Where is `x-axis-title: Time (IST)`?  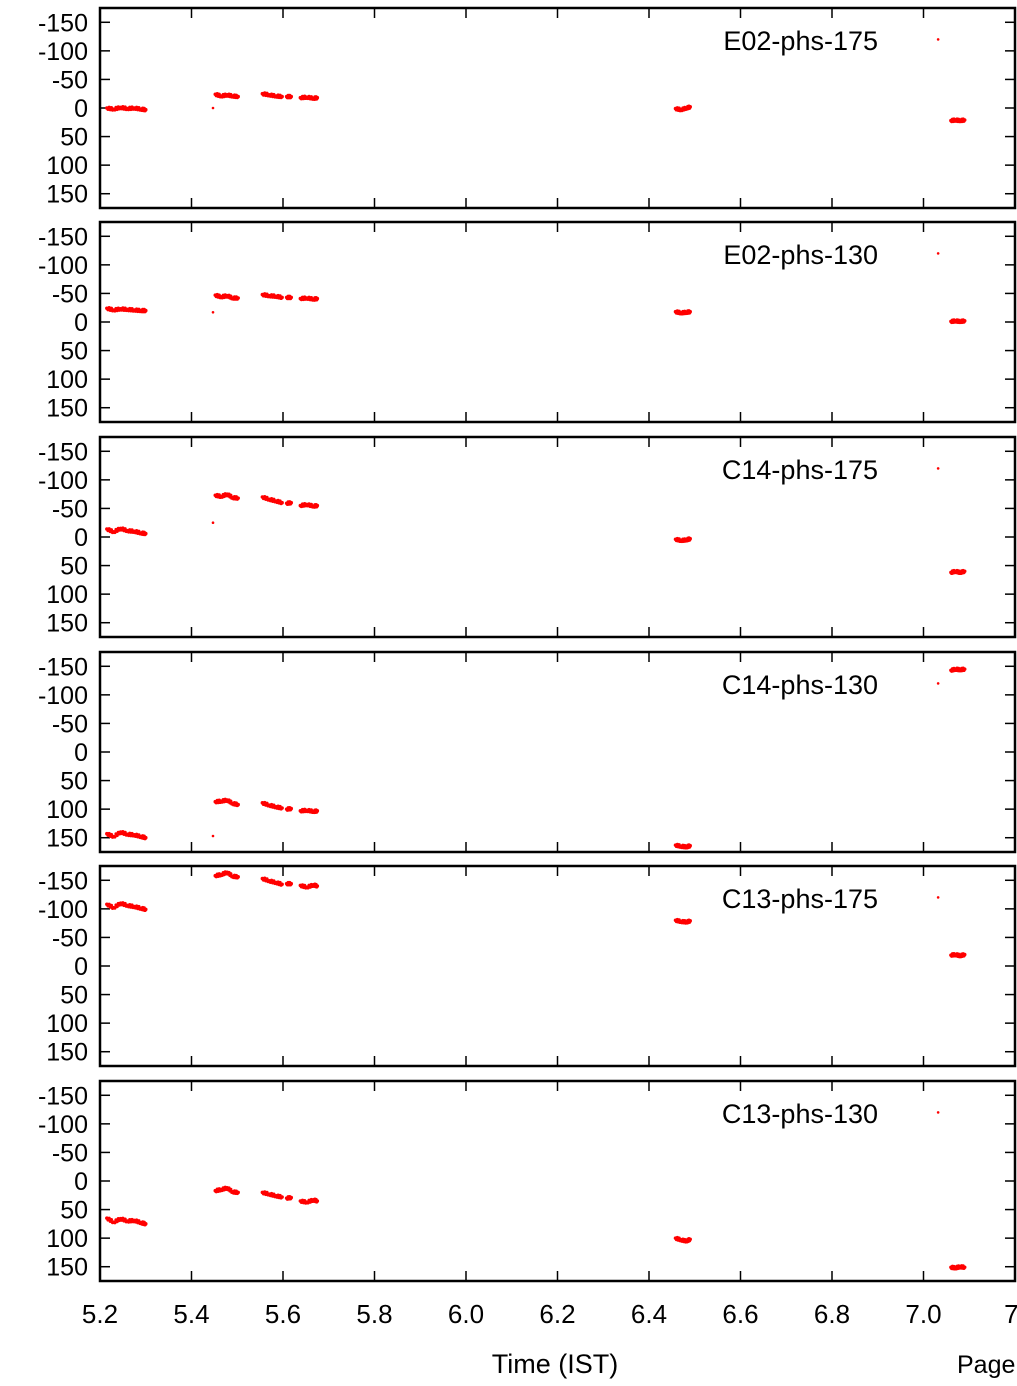
x-axis-title: Time (IST) is located at coordinates (555, 1364).